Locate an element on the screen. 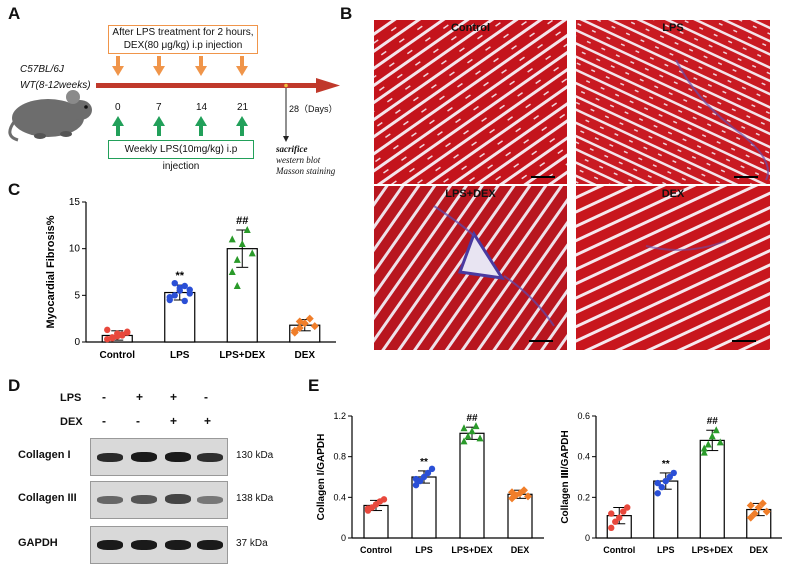 The image size is (788, 570). histology-image-lps-dex: LPS+DEX is located at coordinates (470, 268).